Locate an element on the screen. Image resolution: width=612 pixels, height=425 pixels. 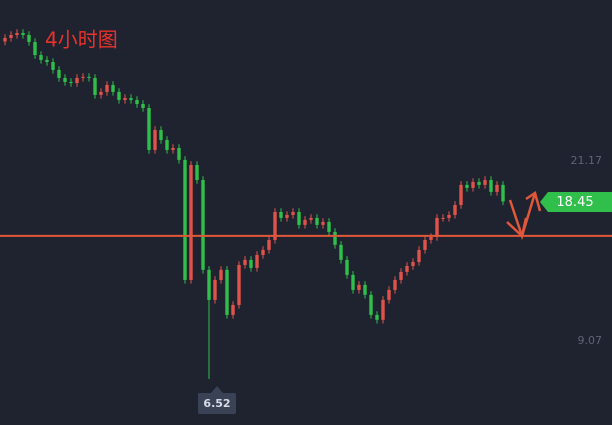
low-marker-box is located at coordinates (217, 403).